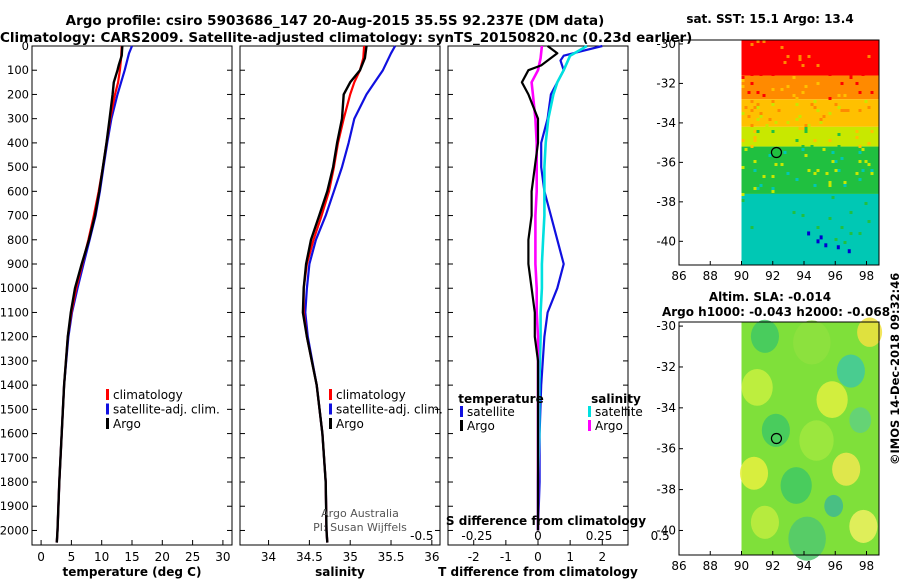 The image size is (900, 580). I want to click on argo-profile-line, so click(89, 294).